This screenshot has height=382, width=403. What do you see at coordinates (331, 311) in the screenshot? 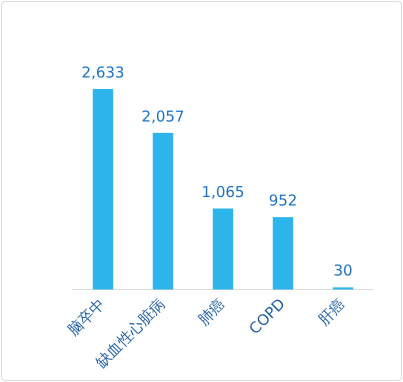
I see `x-tick-label: 肝癌` at bounding box center [331, 311].